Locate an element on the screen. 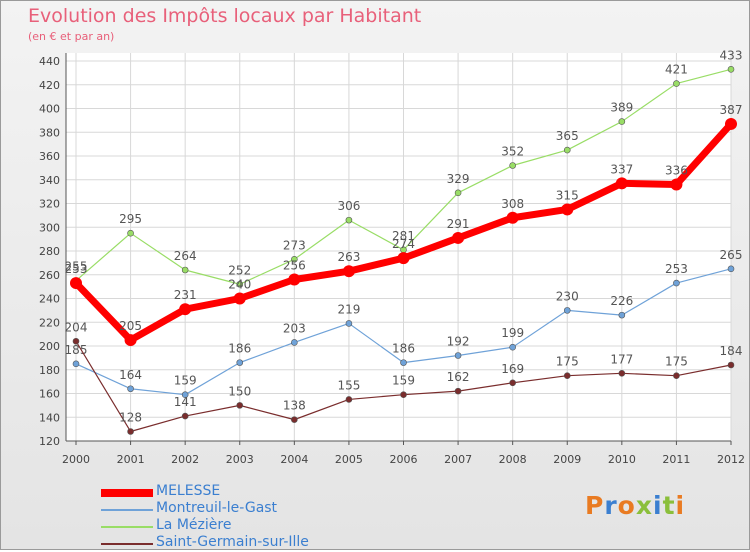  y-tick-label: 240 is located at coordinates (49, 299).